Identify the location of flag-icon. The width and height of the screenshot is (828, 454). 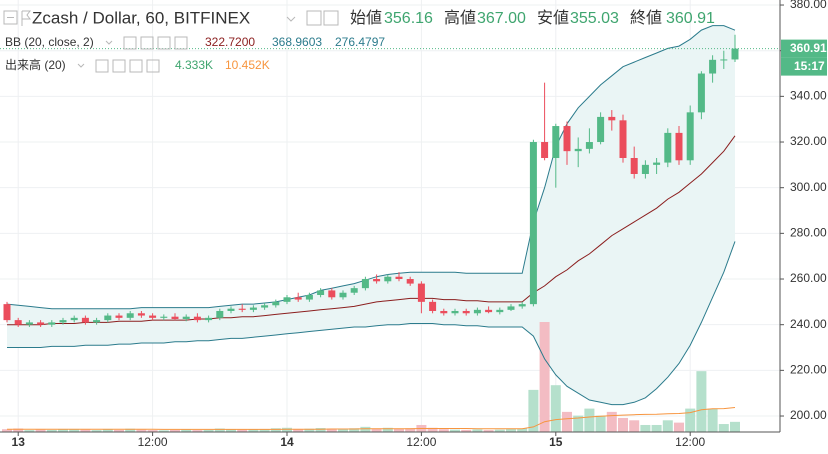
(26, 18).